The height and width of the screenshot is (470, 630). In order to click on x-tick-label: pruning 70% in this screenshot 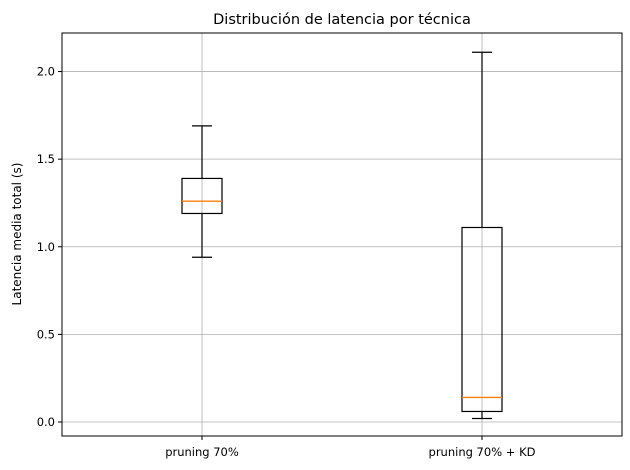, I will do `click(202, 452)`.